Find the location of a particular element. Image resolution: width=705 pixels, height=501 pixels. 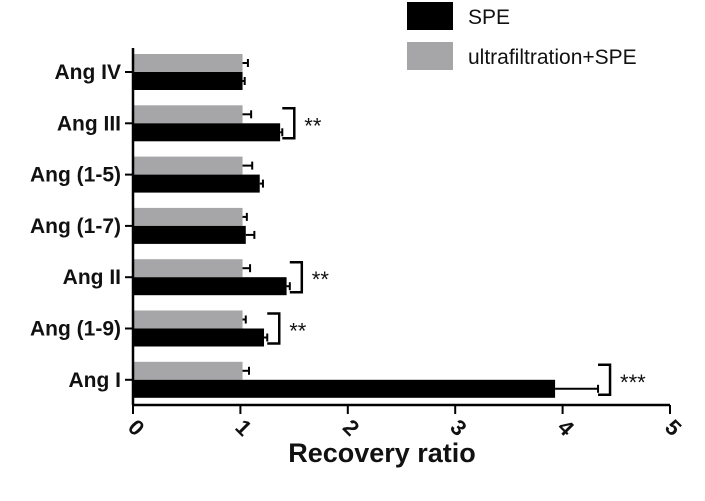

x-tick-label-0: 0 is located at coordinates (136, 428).